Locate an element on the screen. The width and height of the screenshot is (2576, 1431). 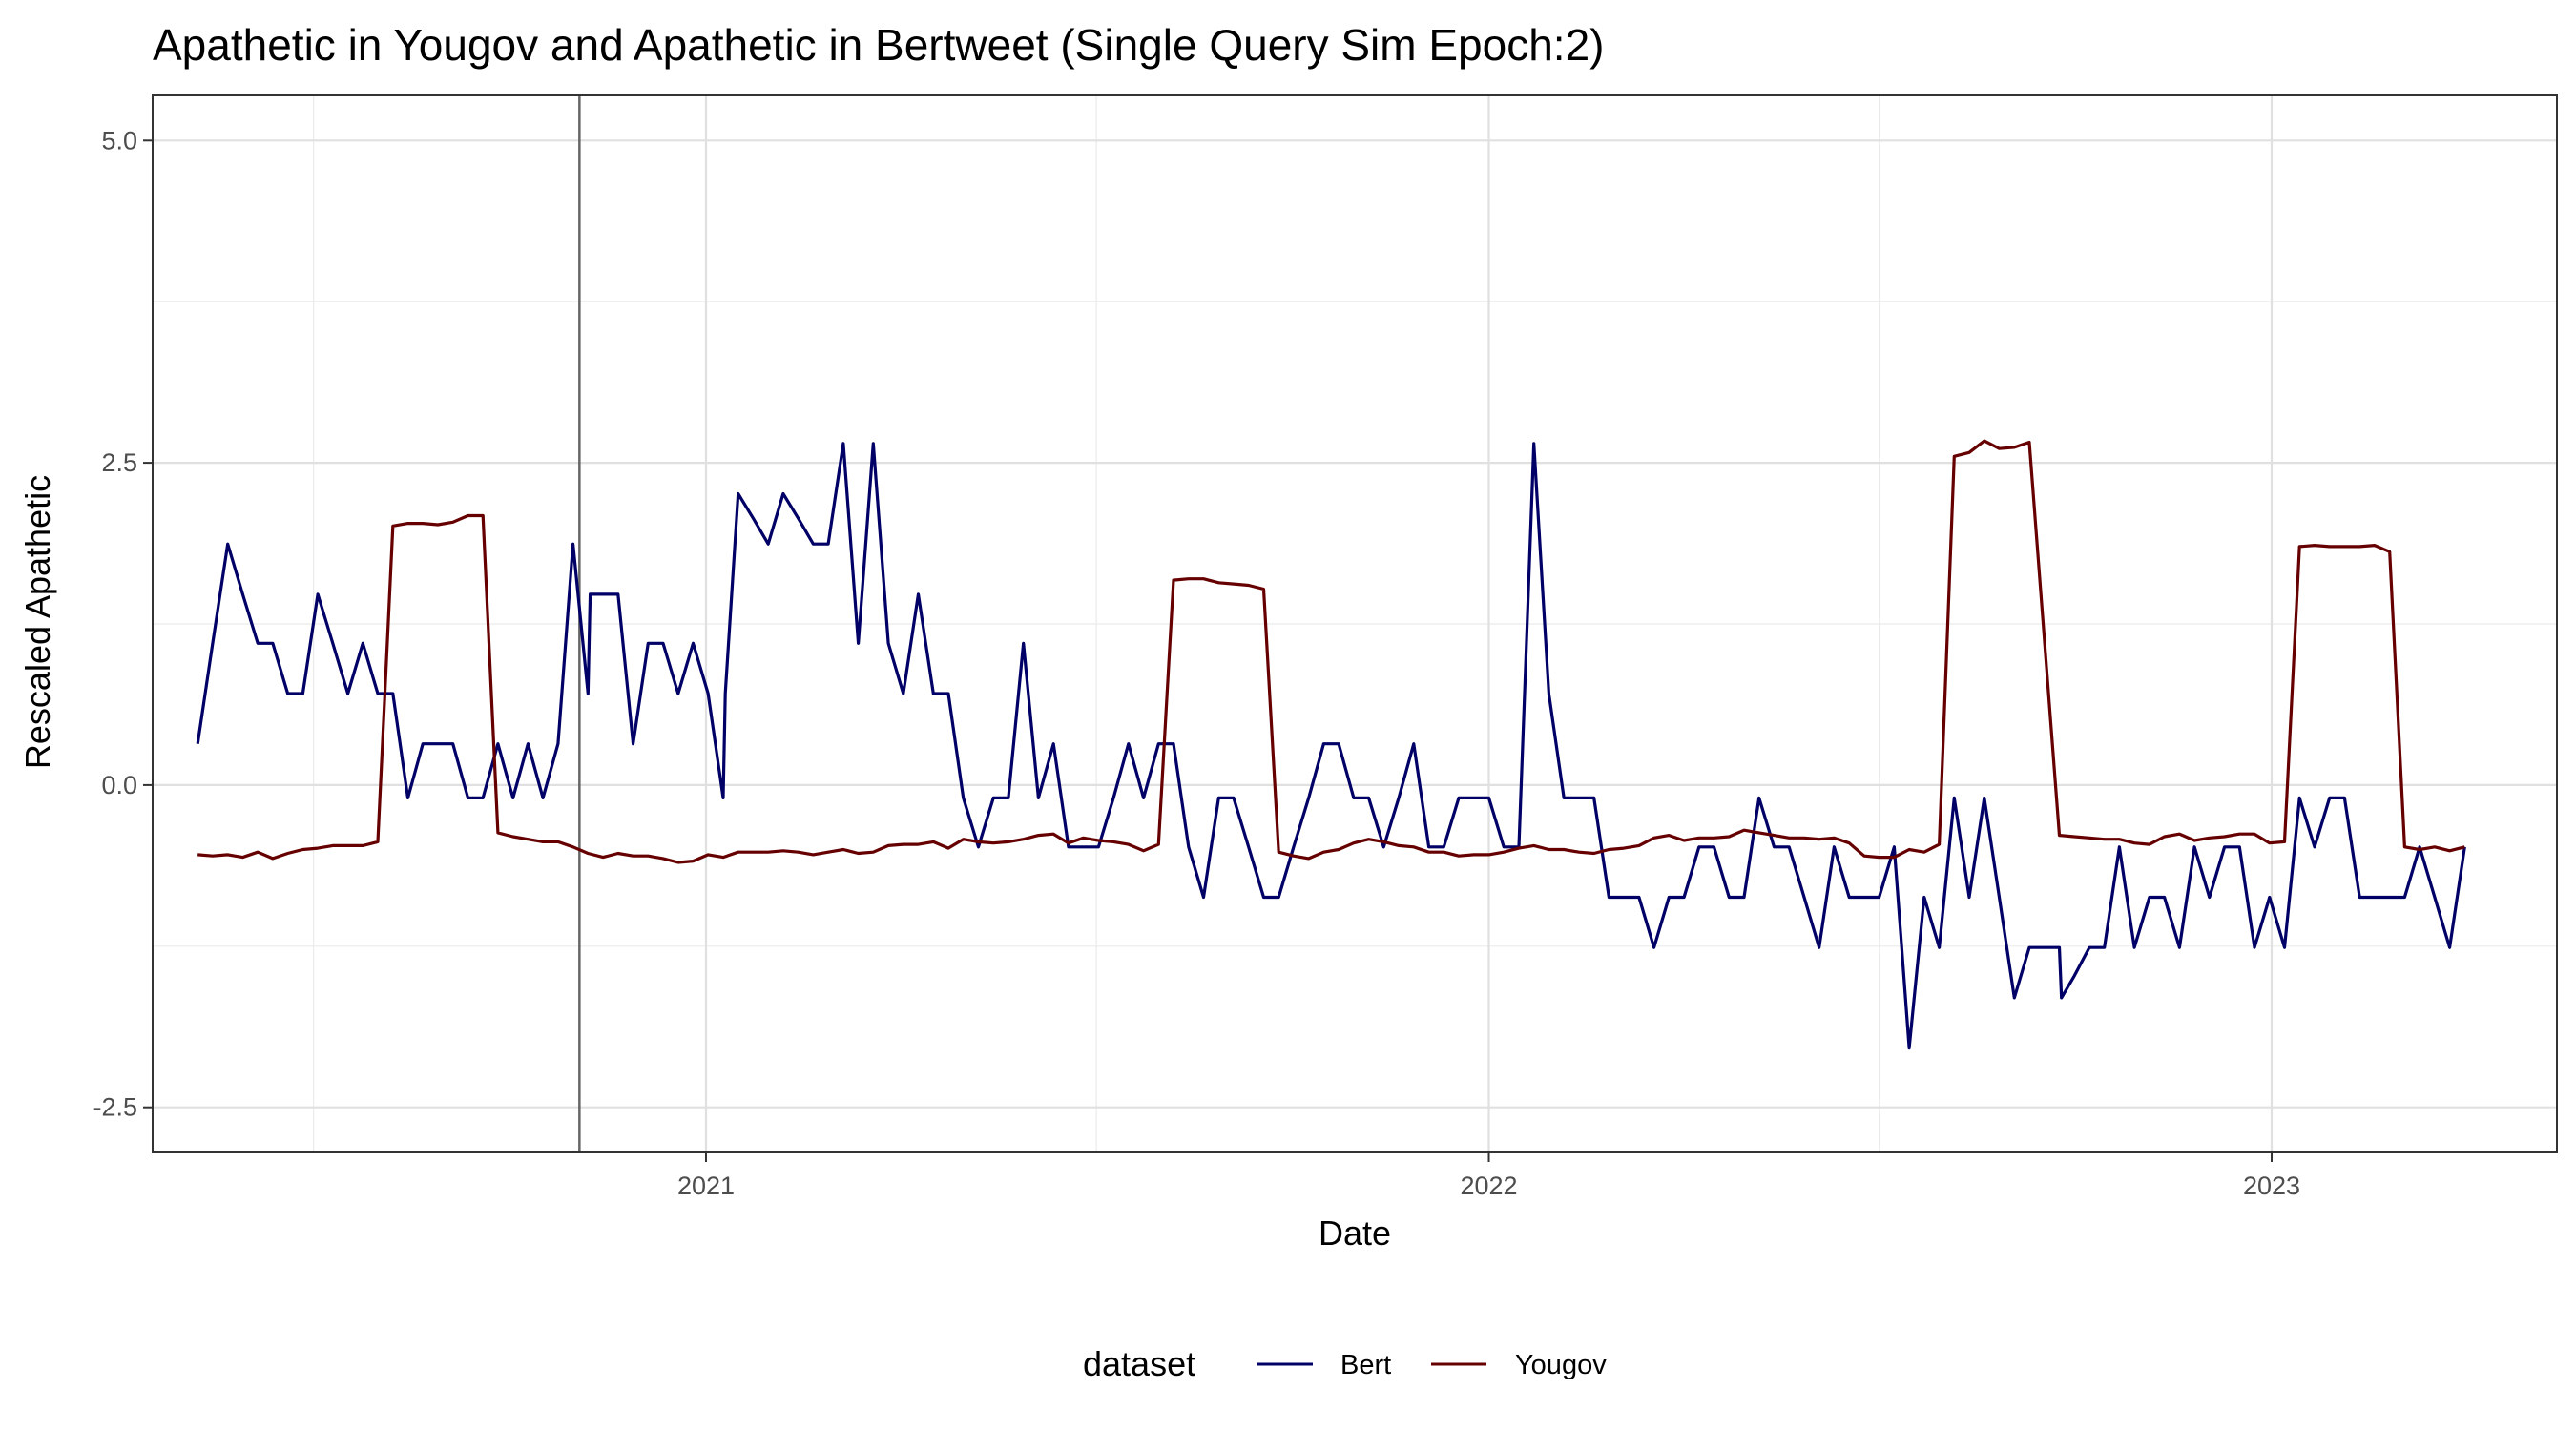
legend: dataset Bert Yougov is located at coordinates (1345, 1364).